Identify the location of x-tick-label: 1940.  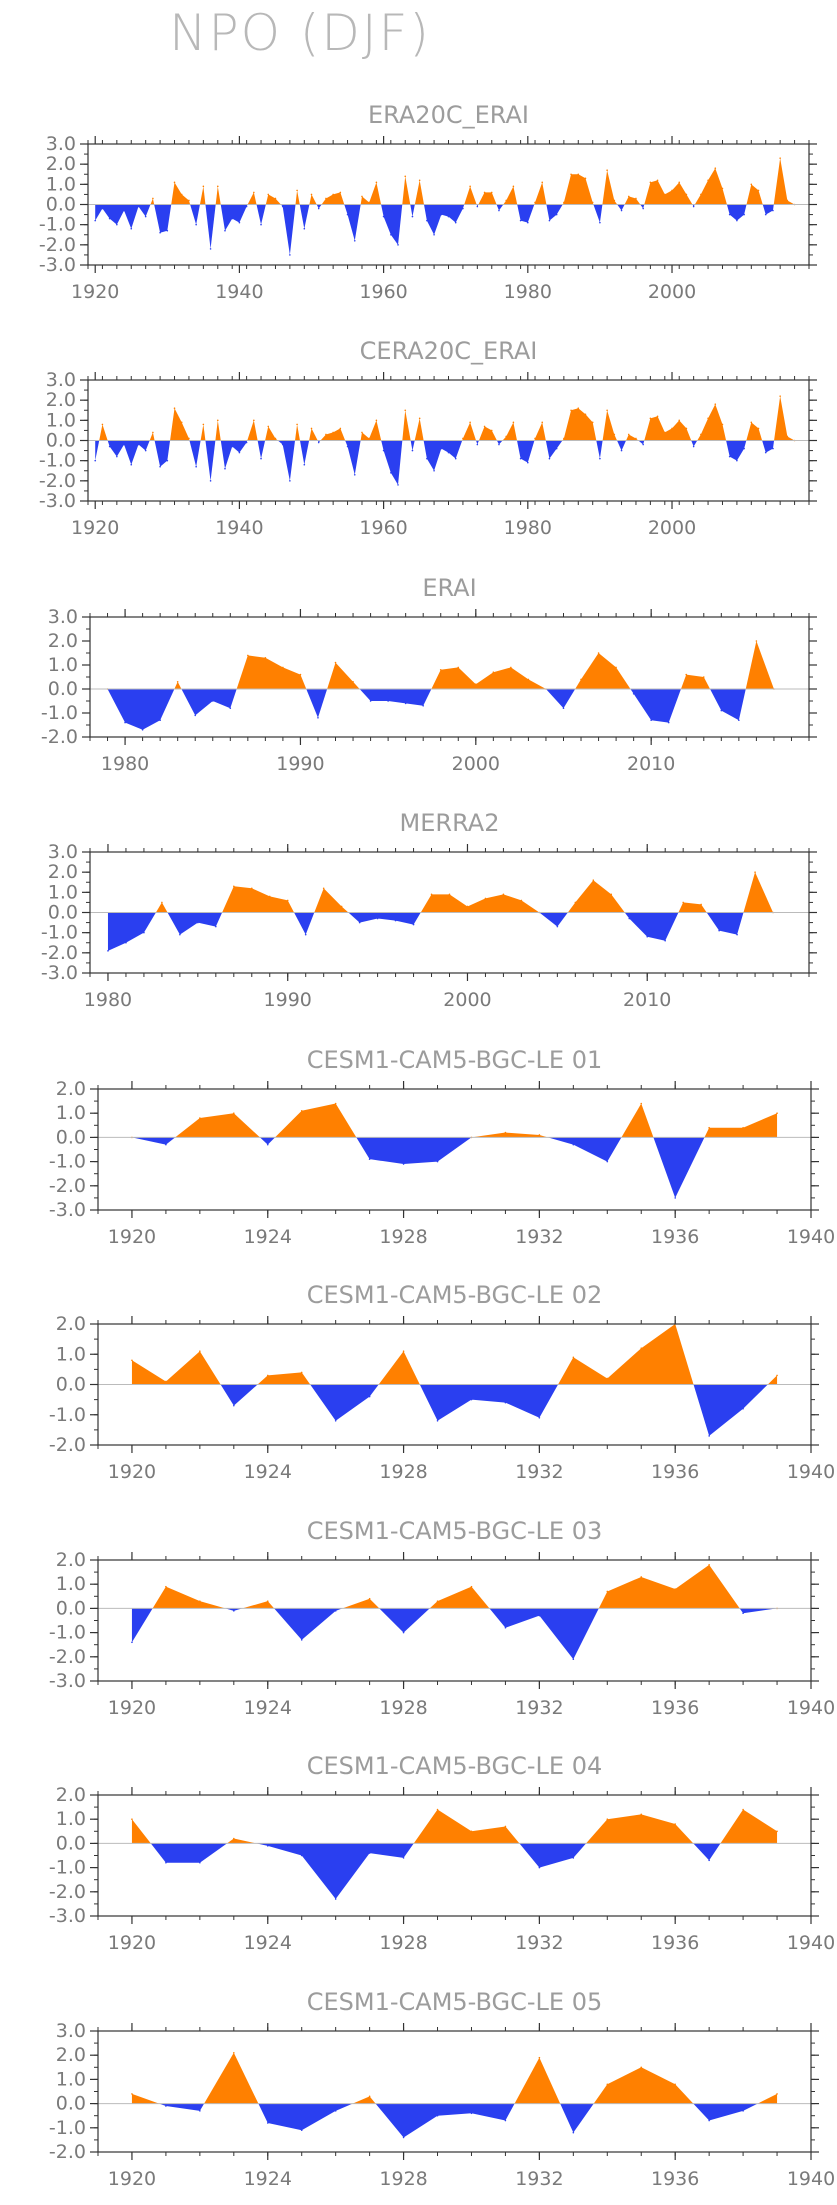
(811, 1943).